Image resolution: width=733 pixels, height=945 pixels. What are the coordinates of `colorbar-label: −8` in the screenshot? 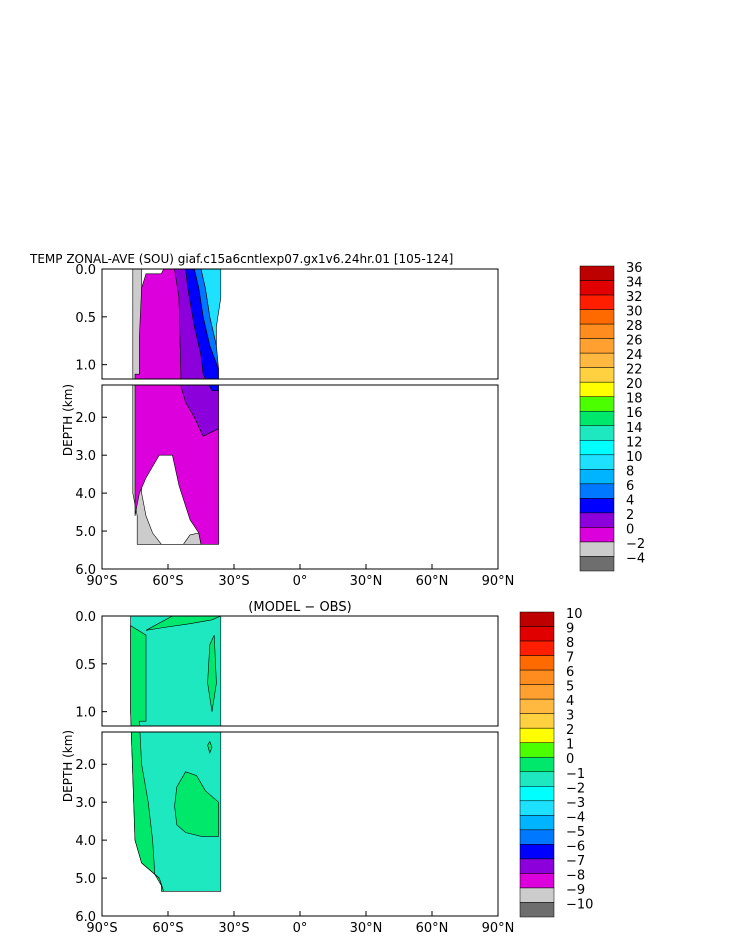 It's located at (575, 875).